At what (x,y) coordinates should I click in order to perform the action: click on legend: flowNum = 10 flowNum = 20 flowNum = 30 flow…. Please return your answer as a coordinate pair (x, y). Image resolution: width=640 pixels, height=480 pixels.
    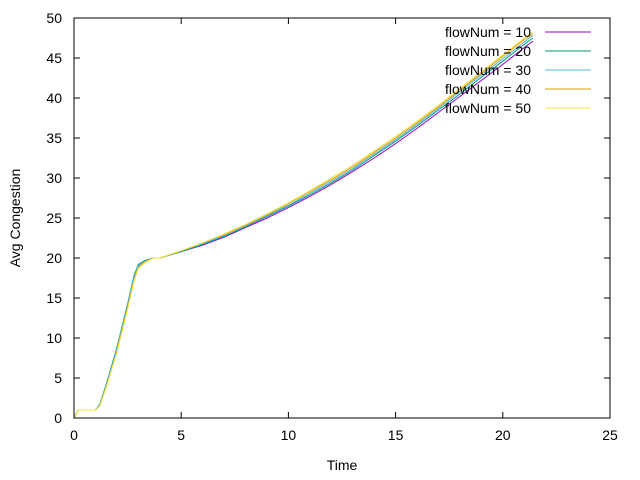
    Looking at the image, I should click on (518, 70).